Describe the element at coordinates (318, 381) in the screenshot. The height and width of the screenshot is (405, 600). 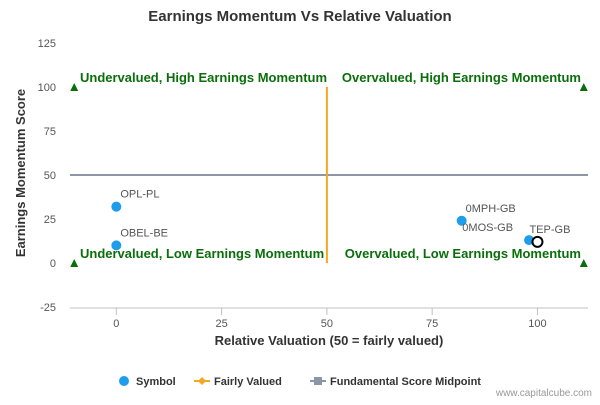
I see `legend-midpoint-marker` at that location.